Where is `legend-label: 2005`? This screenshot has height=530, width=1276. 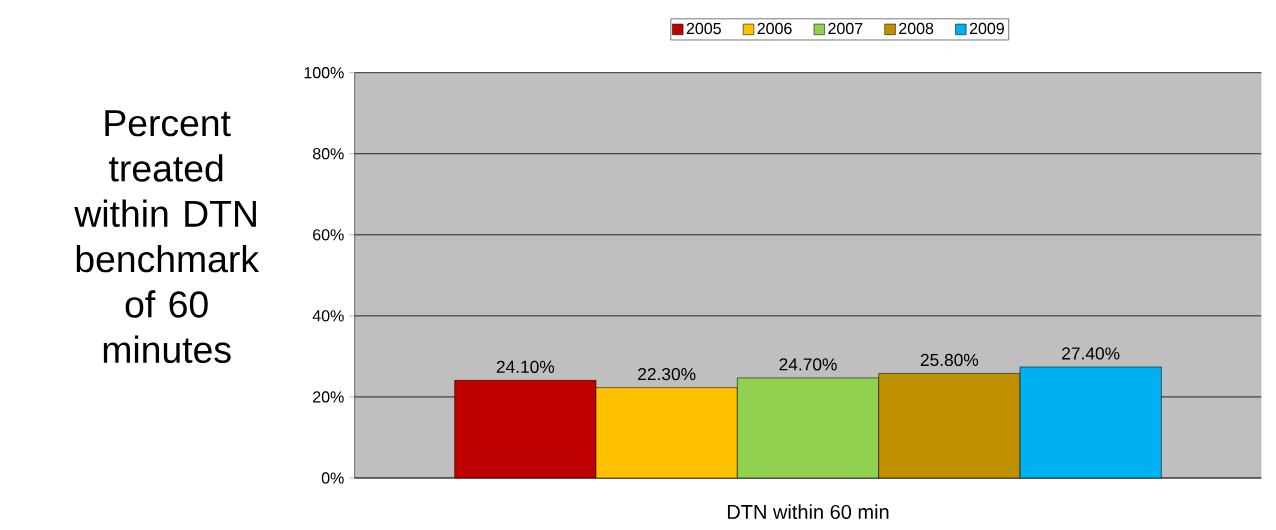
legend-label: 2005 is located at coordinates (703, 28).